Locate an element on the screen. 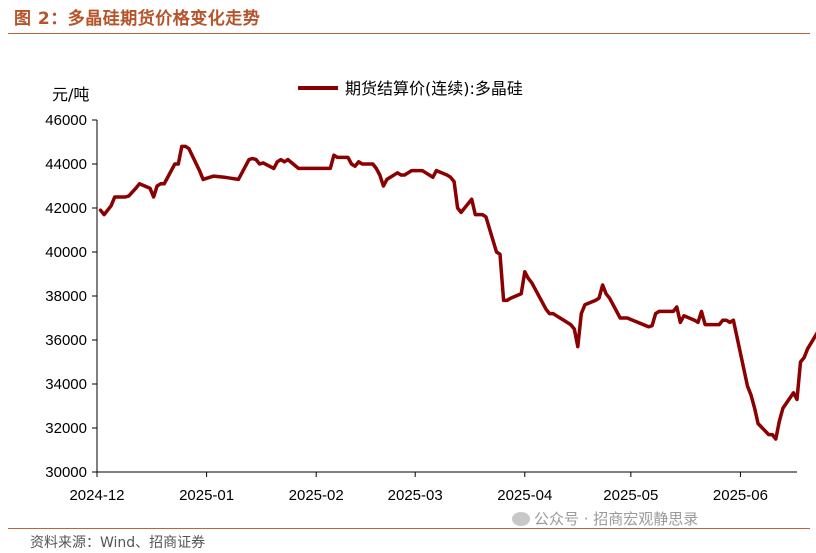 The image size is (816, 553). y-tick-label: 44000 is located at coordinates (66, 164).